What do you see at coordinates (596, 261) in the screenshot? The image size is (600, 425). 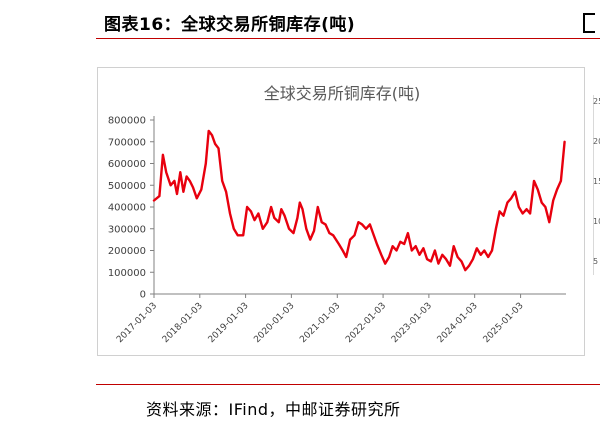 I see `adjacent-tick-label: 5` at bounding box center [596, 261].